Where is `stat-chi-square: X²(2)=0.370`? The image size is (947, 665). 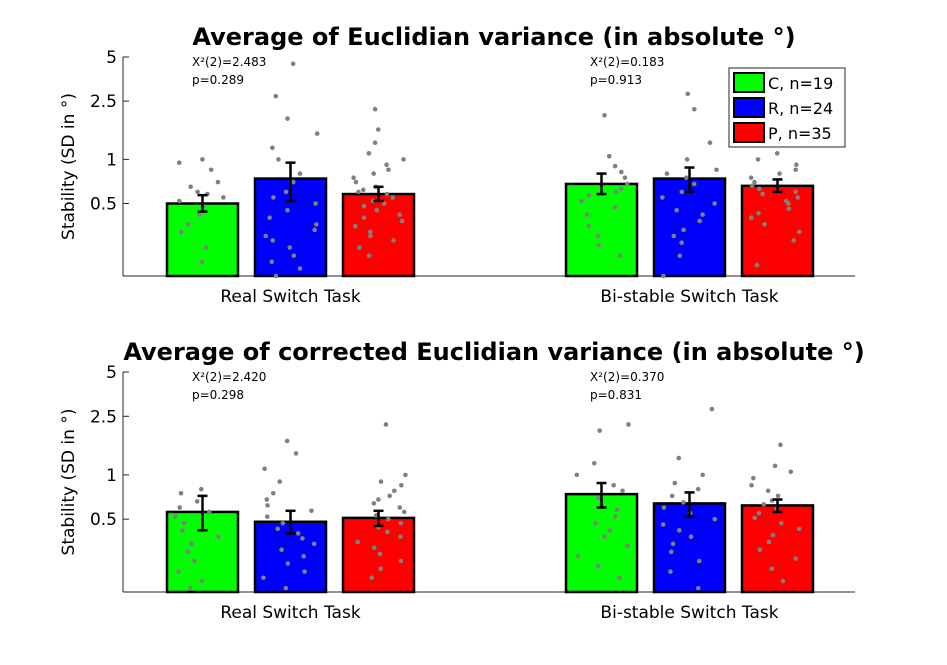
stat-chi-square: X²(2)=0.370 is located at coordinates (627, 377).